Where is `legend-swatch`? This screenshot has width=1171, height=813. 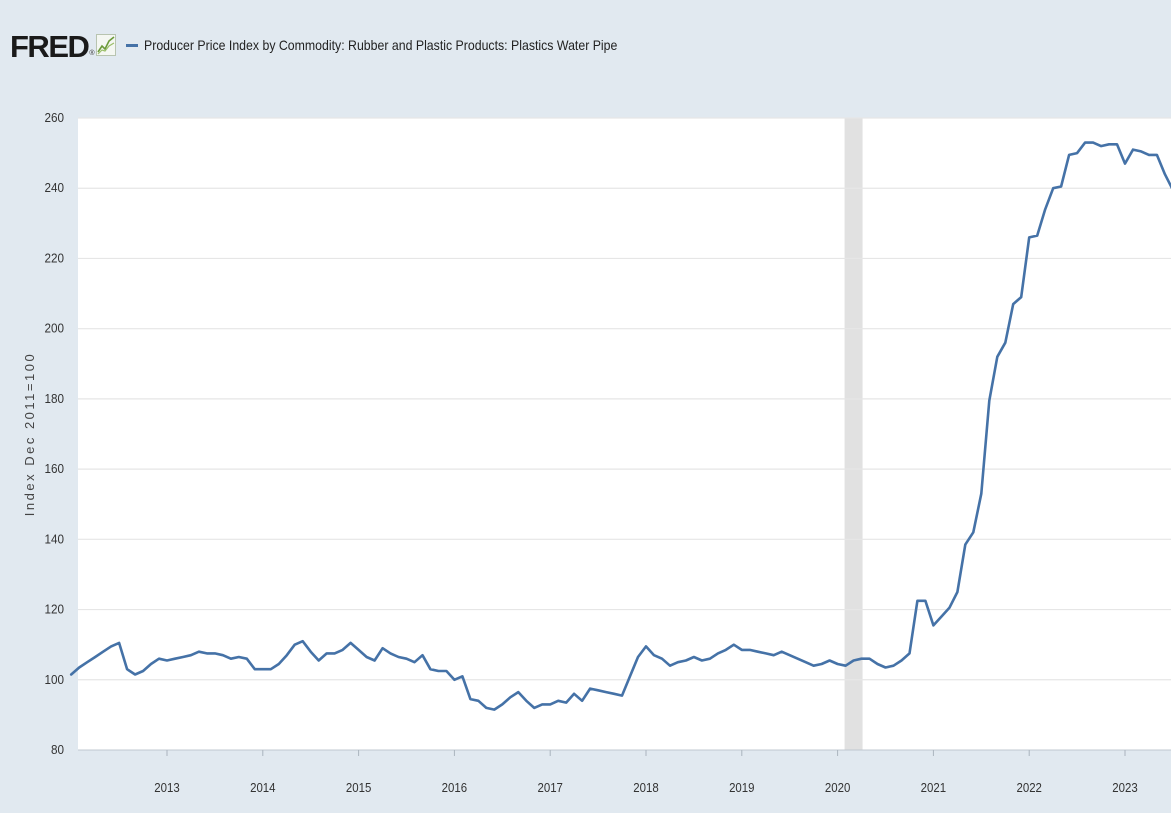
legend-swatch is located at coordinates (131, 45).